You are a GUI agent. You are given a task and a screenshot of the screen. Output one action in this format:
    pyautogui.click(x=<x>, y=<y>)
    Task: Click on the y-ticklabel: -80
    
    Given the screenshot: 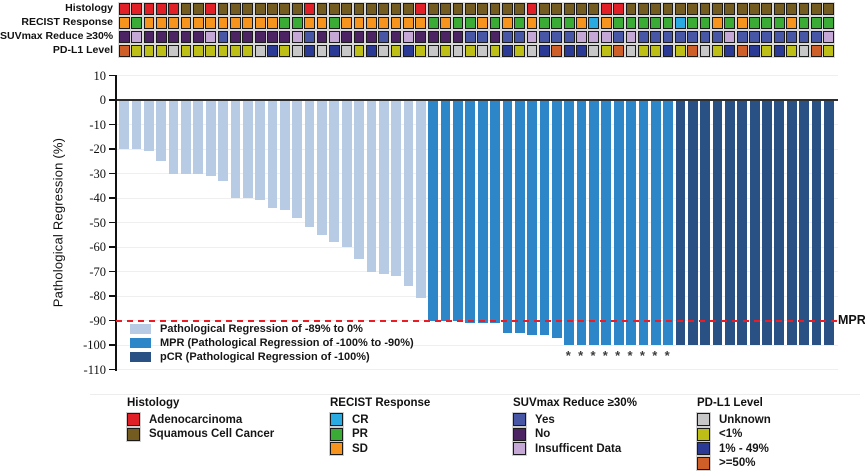 What is the action you would take?
    pyautogui.click(x=97, y=296)
    